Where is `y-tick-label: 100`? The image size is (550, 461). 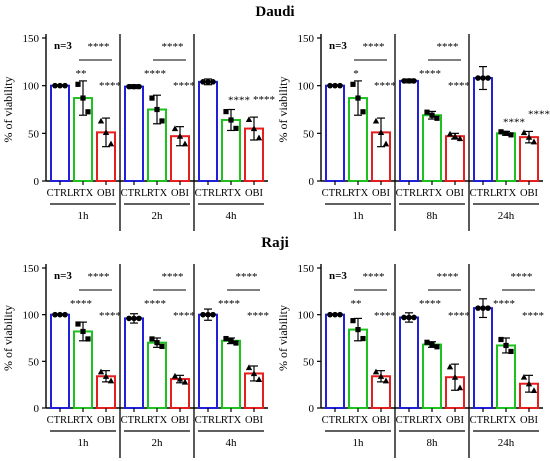
y-tick-label: 100 is located at coordinates (31, 87).